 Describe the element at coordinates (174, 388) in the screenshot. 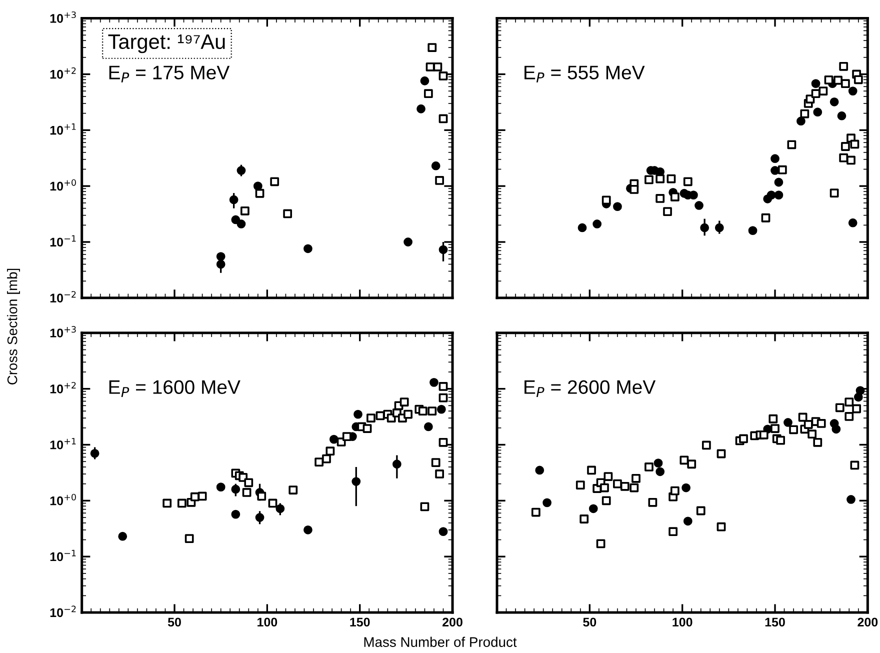

I see `text: E$_{P}$ = 1600 MeV` at that location.